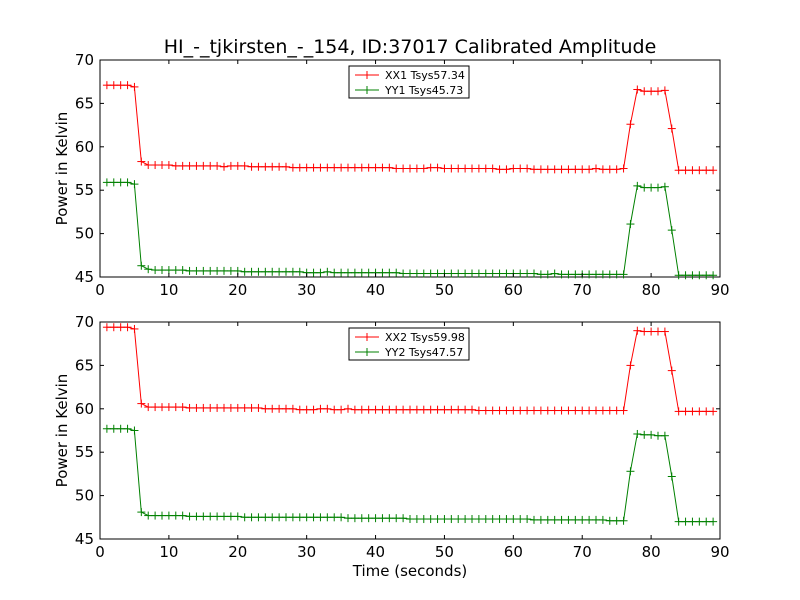 The image size is (800, 600). I want to click on y-tick-label: 65, so click(84, 365).